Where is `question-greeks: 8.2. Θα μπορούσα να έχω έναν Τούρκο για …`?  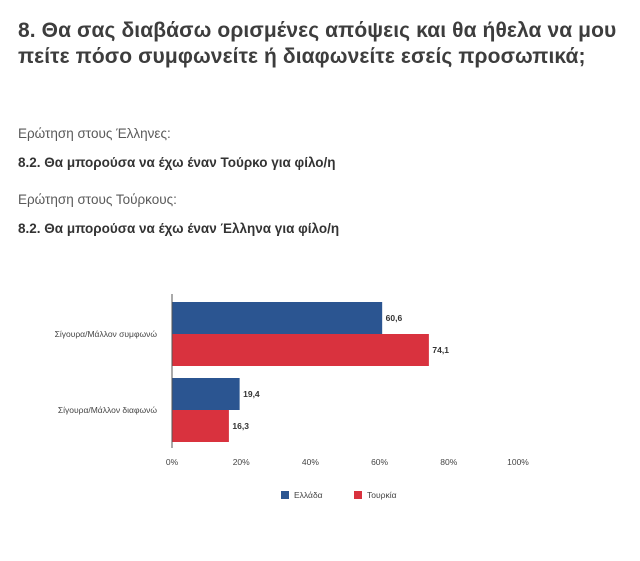 question-greeks: 8.2. Θα μπορούσα να έχω έναν Τούρκο για … is located at coordinates (177, 162).